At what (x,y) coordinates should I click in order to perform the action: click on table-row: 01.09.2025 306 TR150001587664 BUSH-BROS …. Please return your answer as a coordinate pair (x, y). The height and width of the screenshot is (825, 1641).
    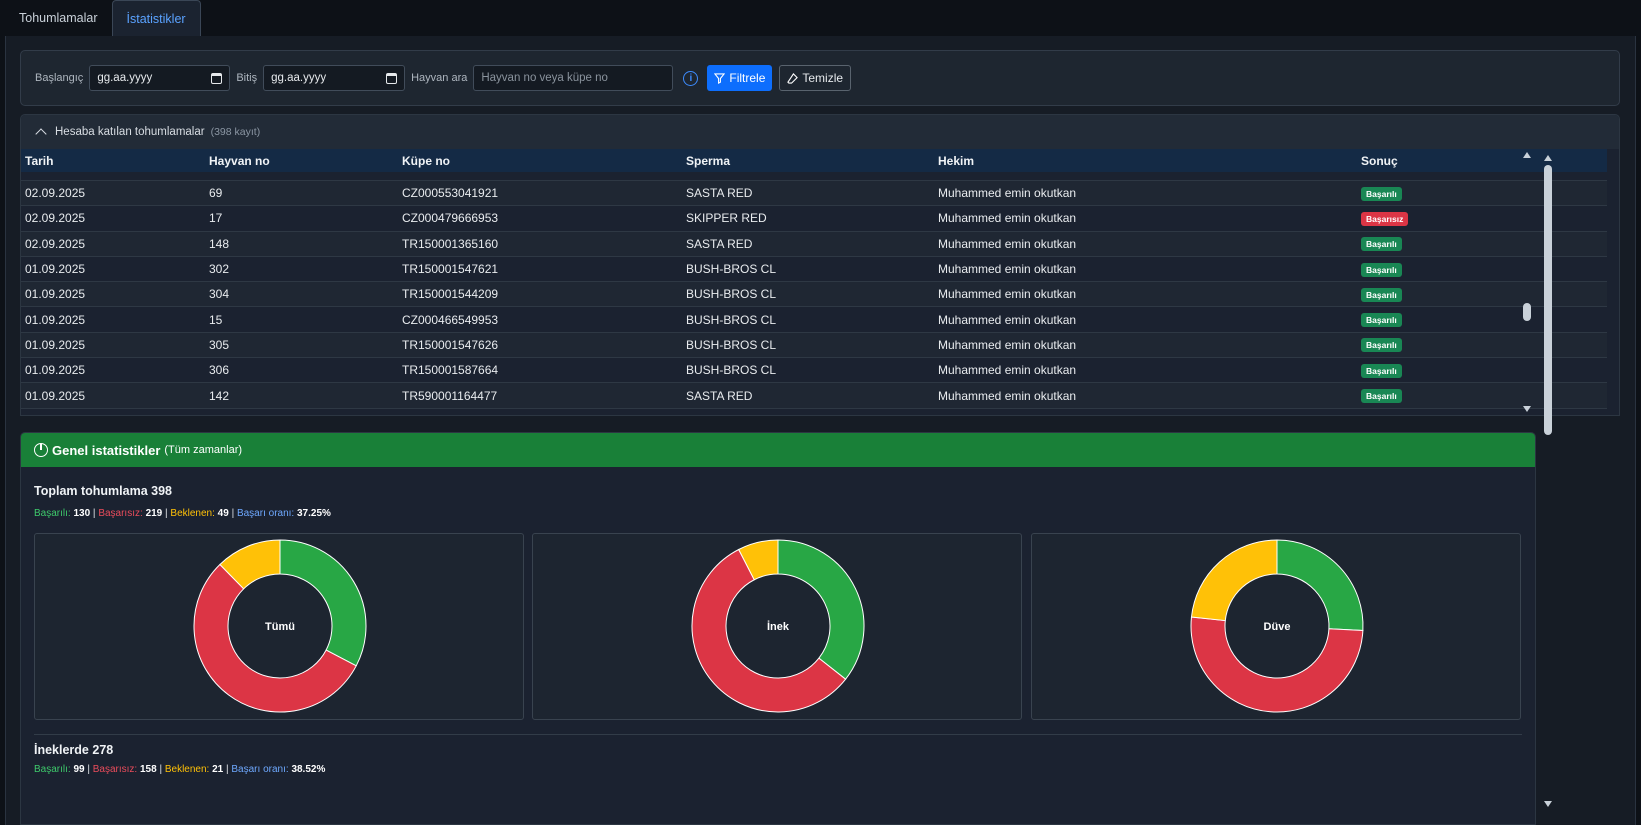
    Looking at the image, I should click on (814, 371).